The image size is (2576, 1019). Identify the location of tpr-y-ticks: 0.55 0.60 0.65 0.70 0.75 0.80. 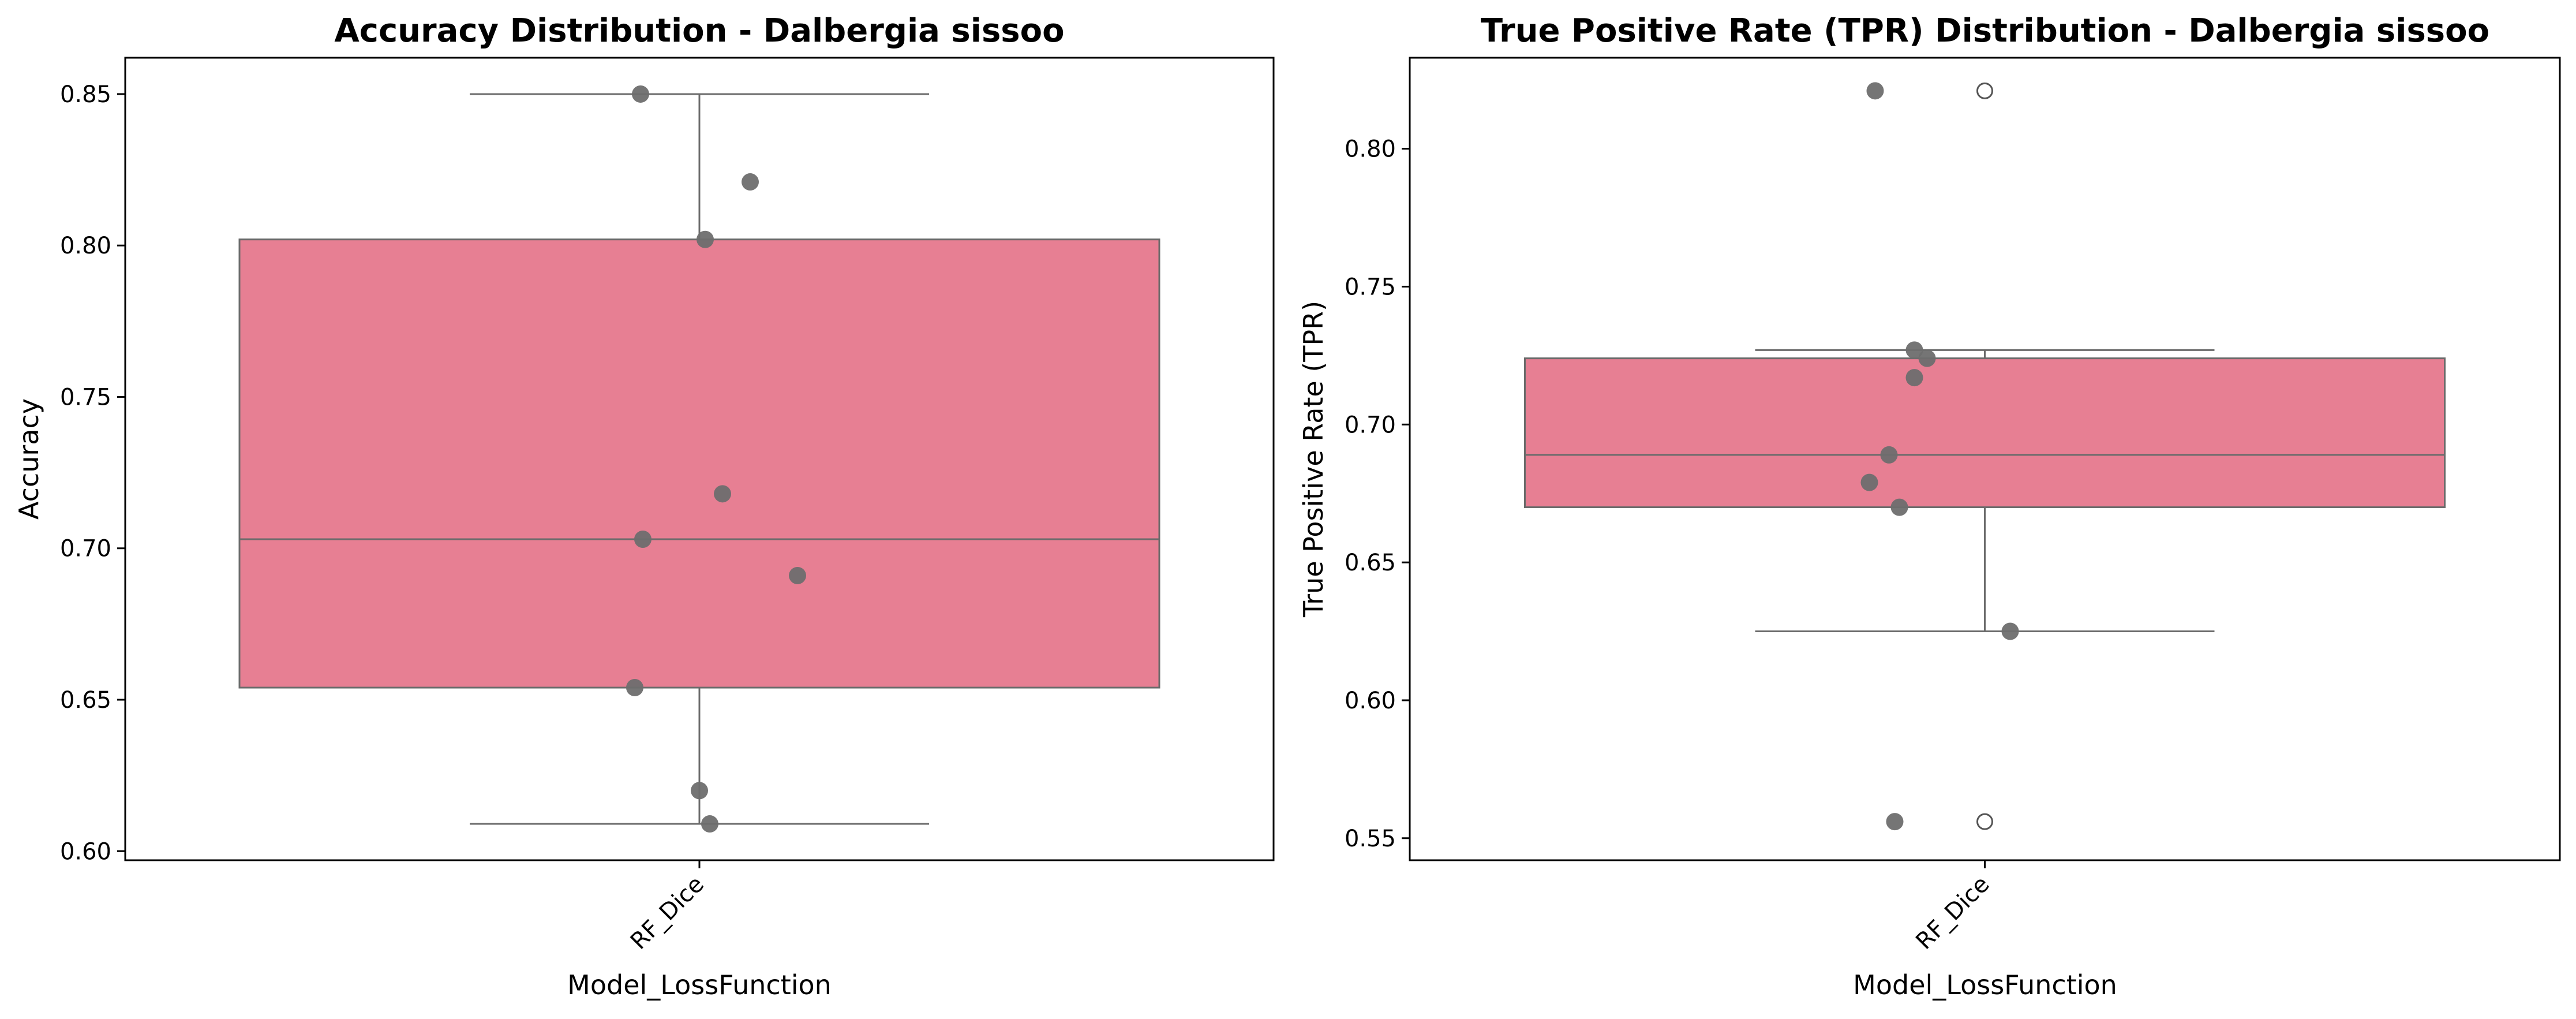
(1377, 494).